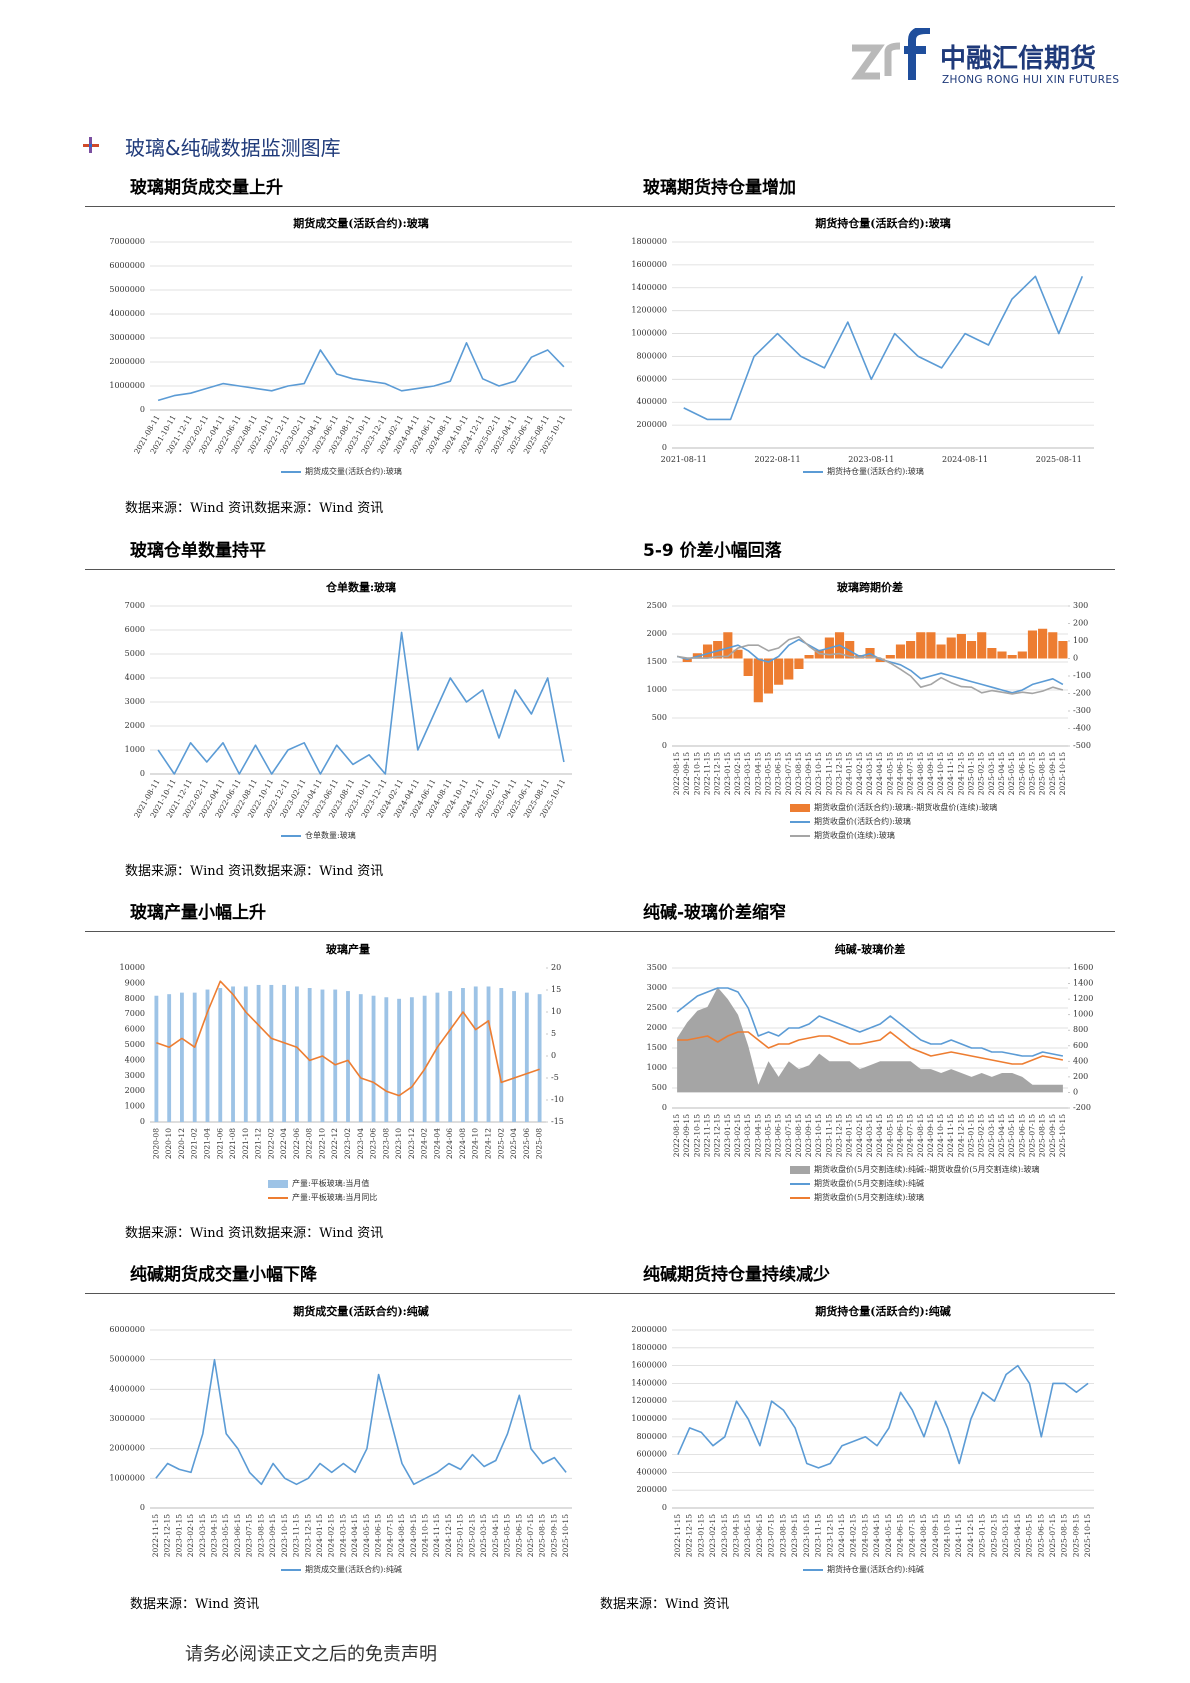 The image size is (1190, 1683). I want to click on x-tick-label: 2025-02, so click(500, 1143).